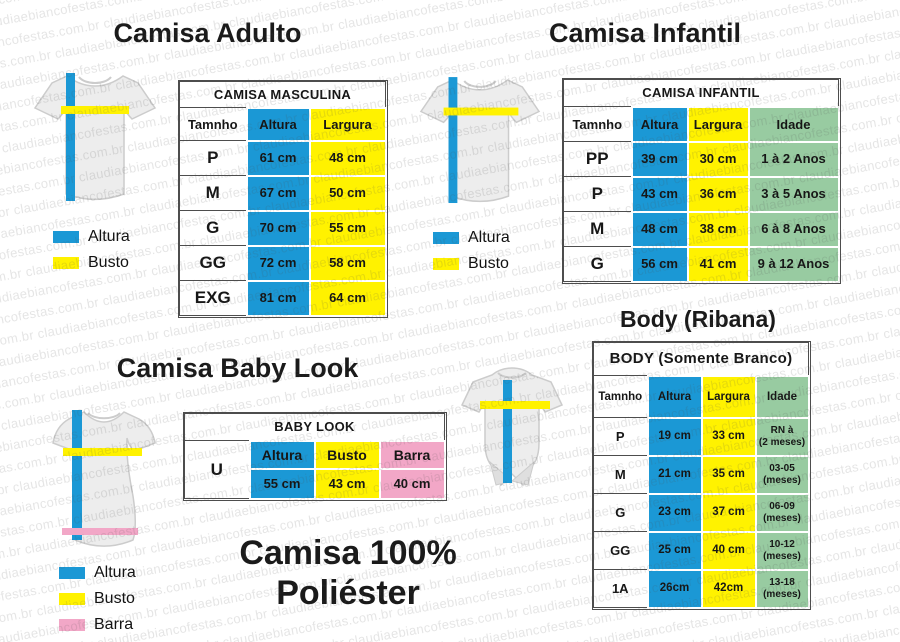  I want to click on material-note: Camisa 100% Poliéster, so click(348, 573).